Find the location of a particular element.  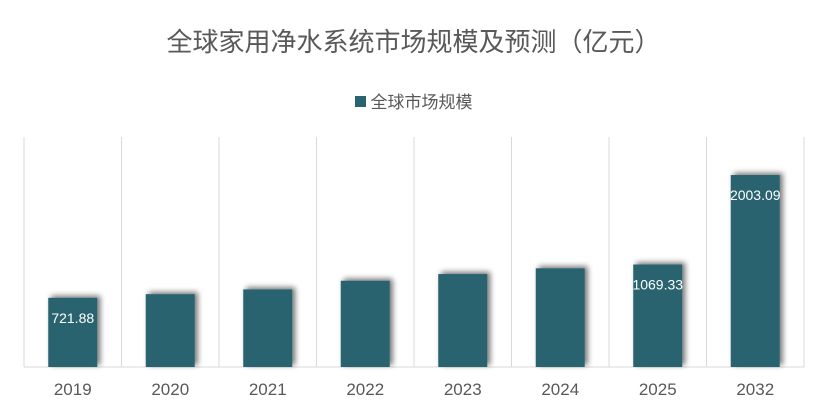

x-tick-label-2022: 2022 is located at coordinates (365, 389).